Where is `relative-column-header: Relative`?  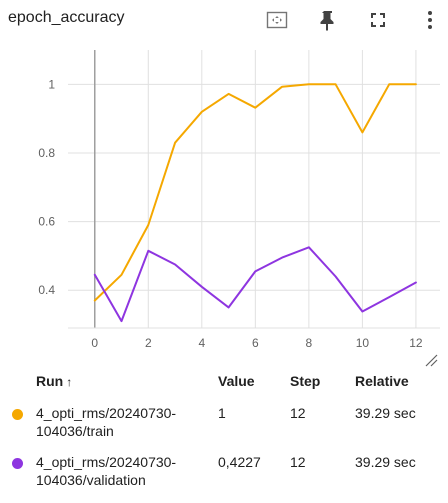
relative-column-header: Relative is located at coordinates (382, 381).